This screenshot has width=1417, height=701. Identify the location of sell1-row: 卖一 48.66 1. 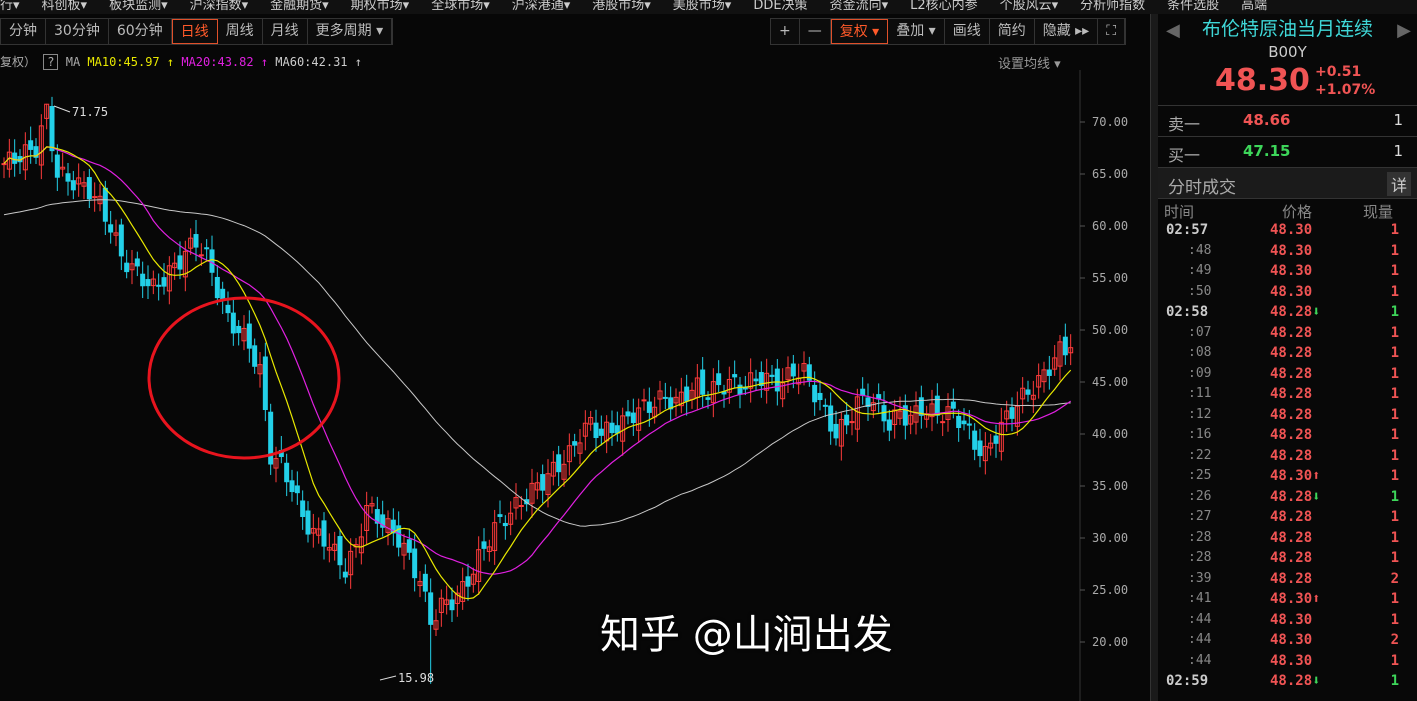
(1287, 120).